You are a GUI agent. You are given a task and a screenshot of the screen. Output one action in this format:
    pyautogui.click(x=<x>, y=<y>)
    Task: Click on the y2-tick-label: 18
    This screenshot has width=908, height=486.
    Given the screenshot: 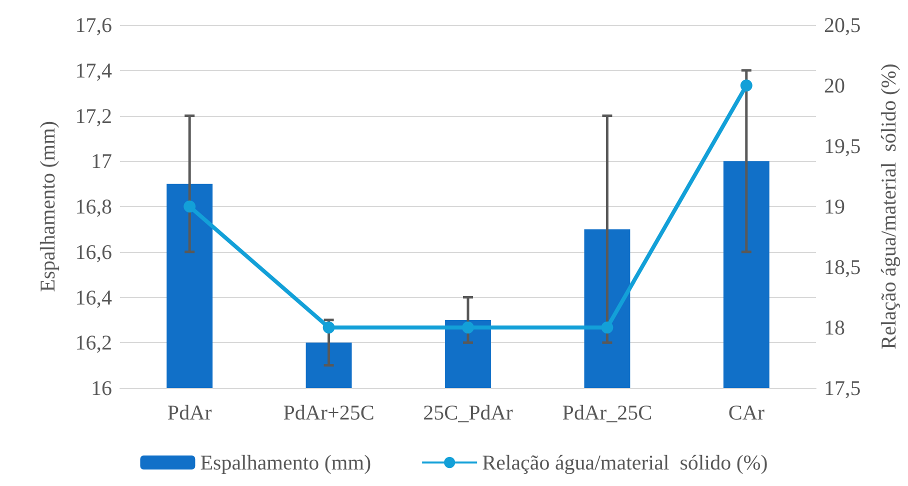 What is the action you would take?
    pyautogui.click(x=834, y=328)
    